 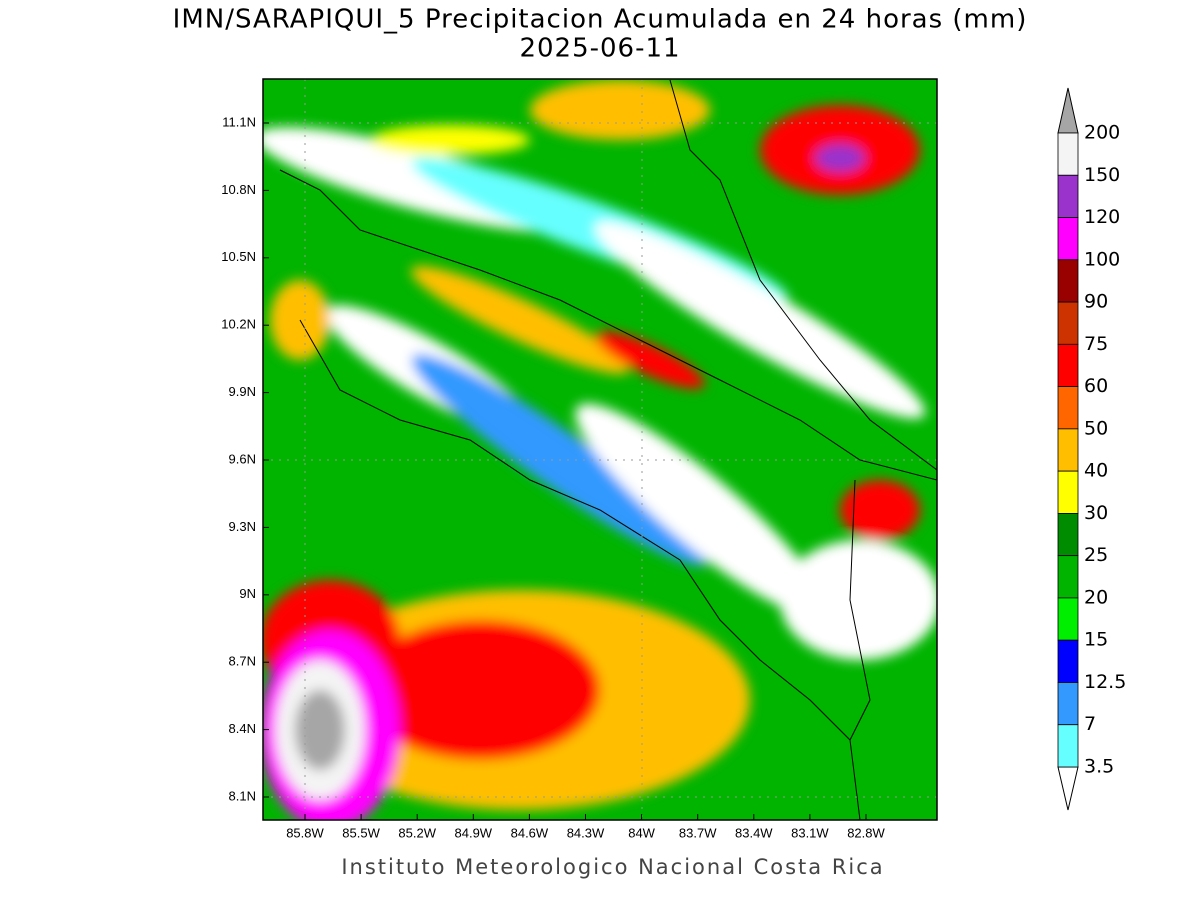 I want to click on colorbar-under, so click(x=1068, y=788).